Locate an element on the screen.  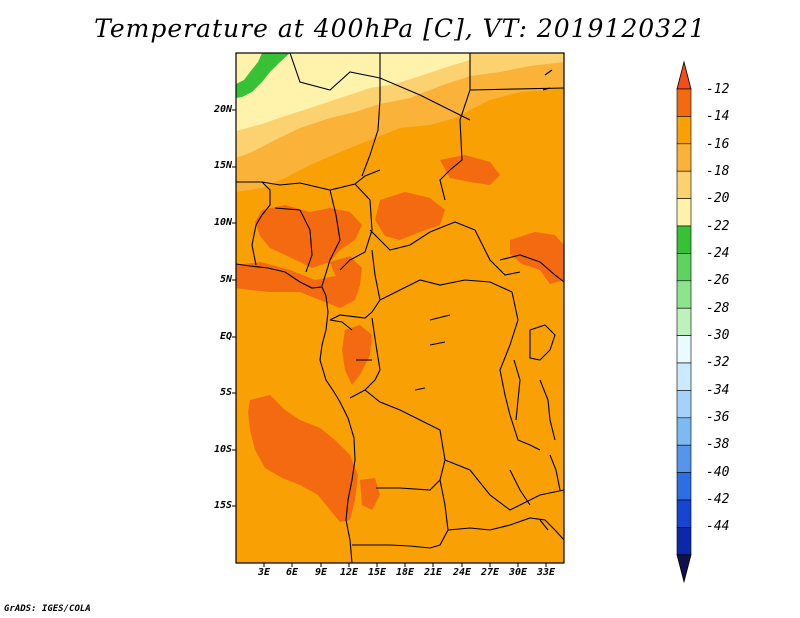
colorbar-label: -44 is located at coordinates (718, 526).